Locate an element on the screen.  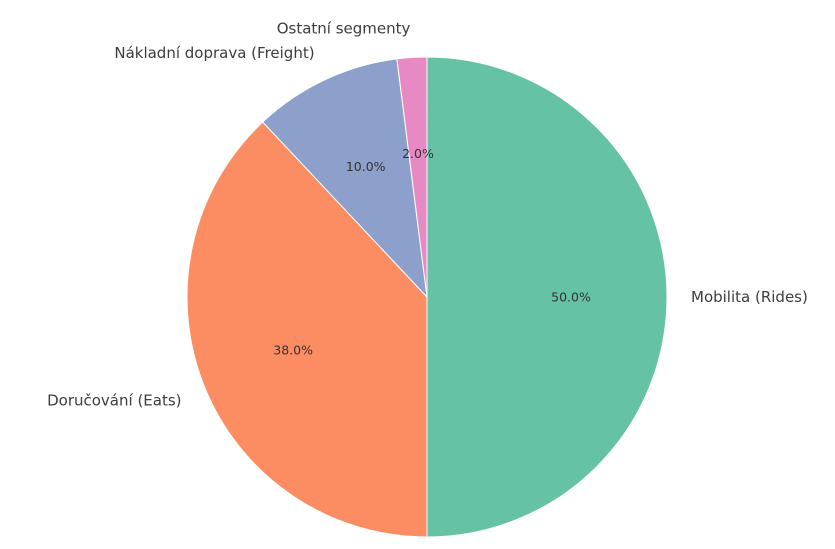
slice-percentage-label: 50.0% is located at coordinates (571, 297).